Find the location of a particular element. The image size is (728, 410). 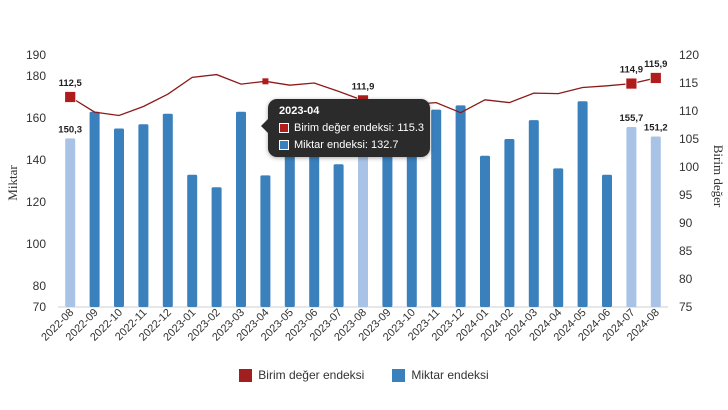

tooltip-birim-text: Birim değer endeksi: 115.3 is located at coordinates (359, 128).